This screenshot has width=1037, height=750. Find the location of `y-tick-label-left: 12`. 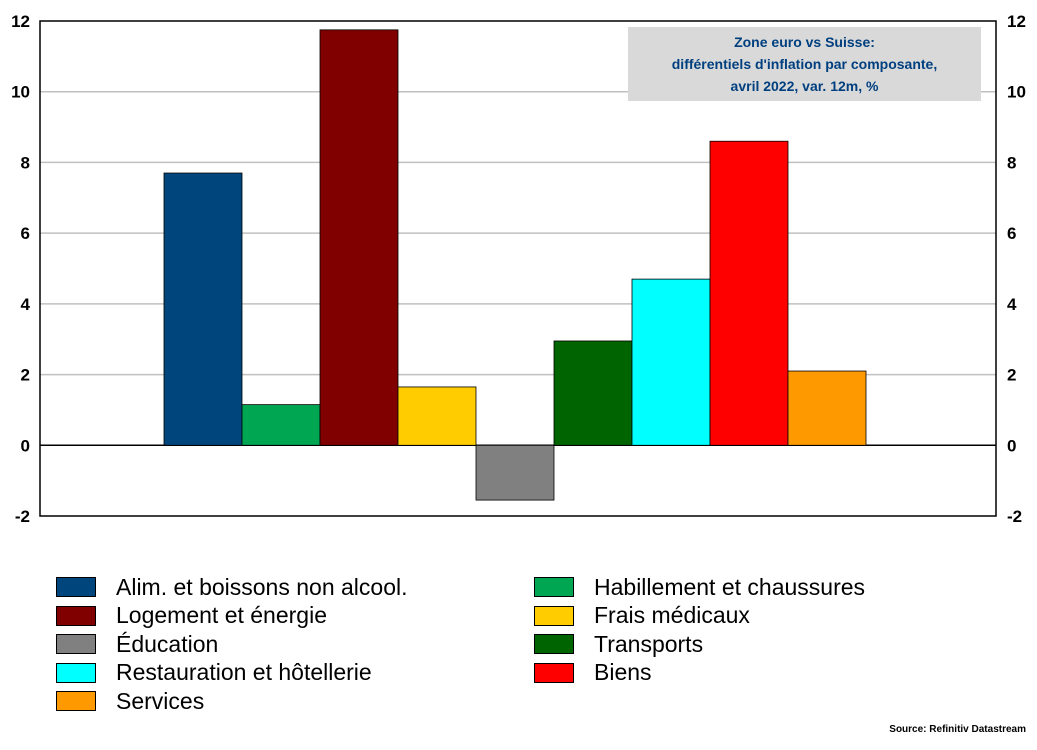

y-tick-label-left: 12 is located at coordinates (20, 21).